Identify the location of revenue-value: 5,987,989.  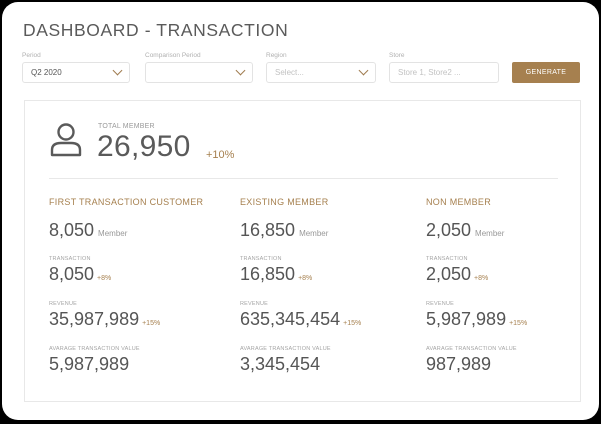
(466, 319).